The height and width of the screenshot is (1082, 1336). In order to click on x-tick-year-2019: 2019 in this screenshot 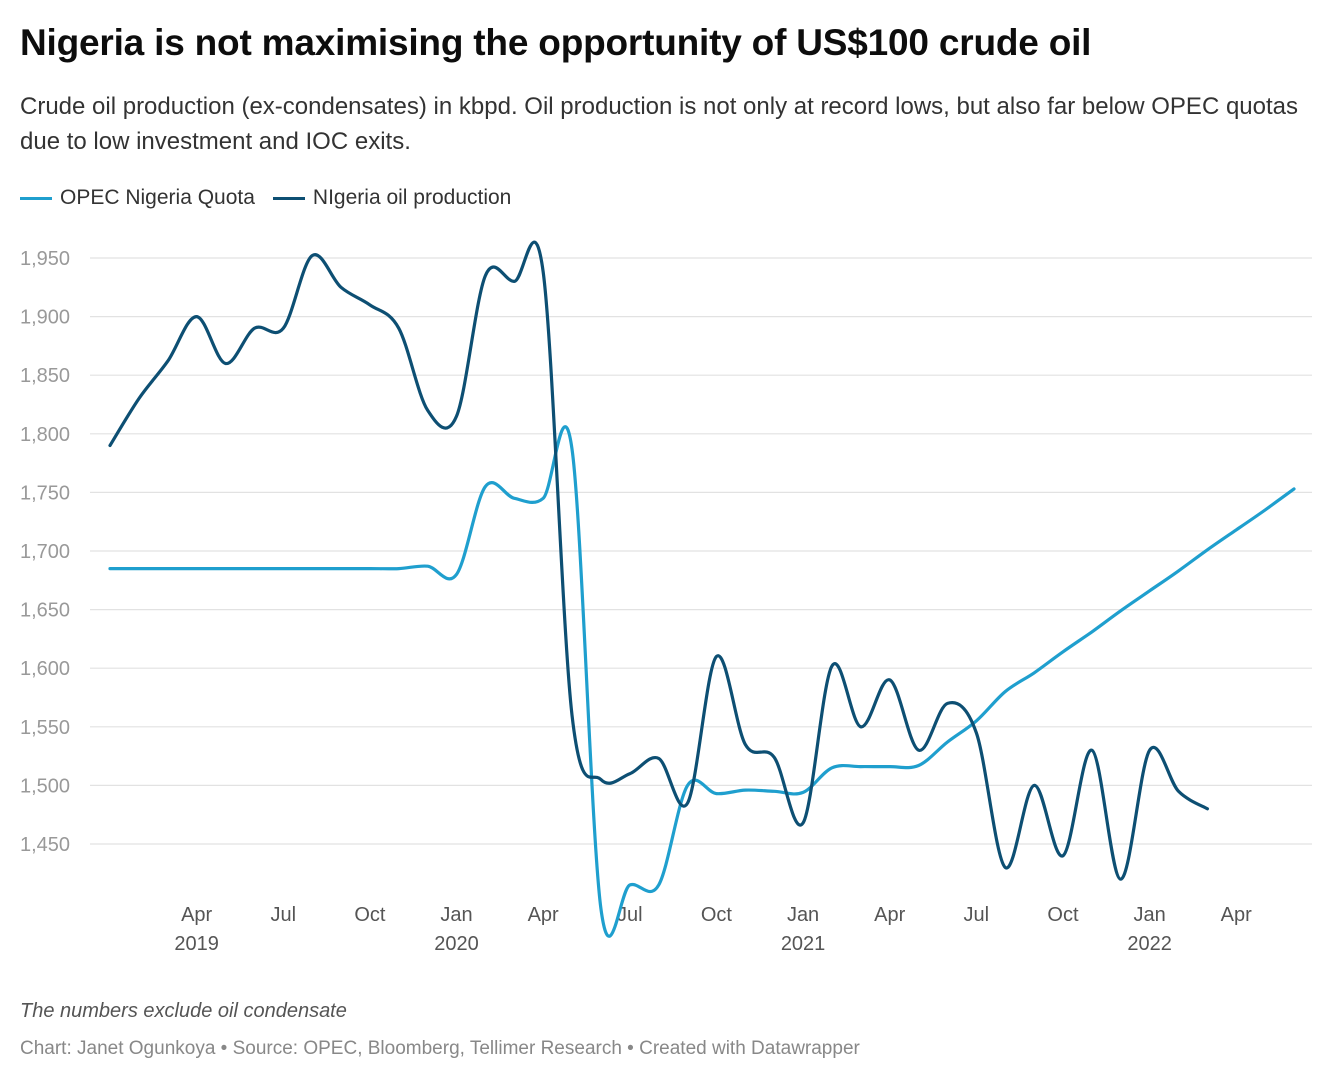, I will do `click(196, 944)`.